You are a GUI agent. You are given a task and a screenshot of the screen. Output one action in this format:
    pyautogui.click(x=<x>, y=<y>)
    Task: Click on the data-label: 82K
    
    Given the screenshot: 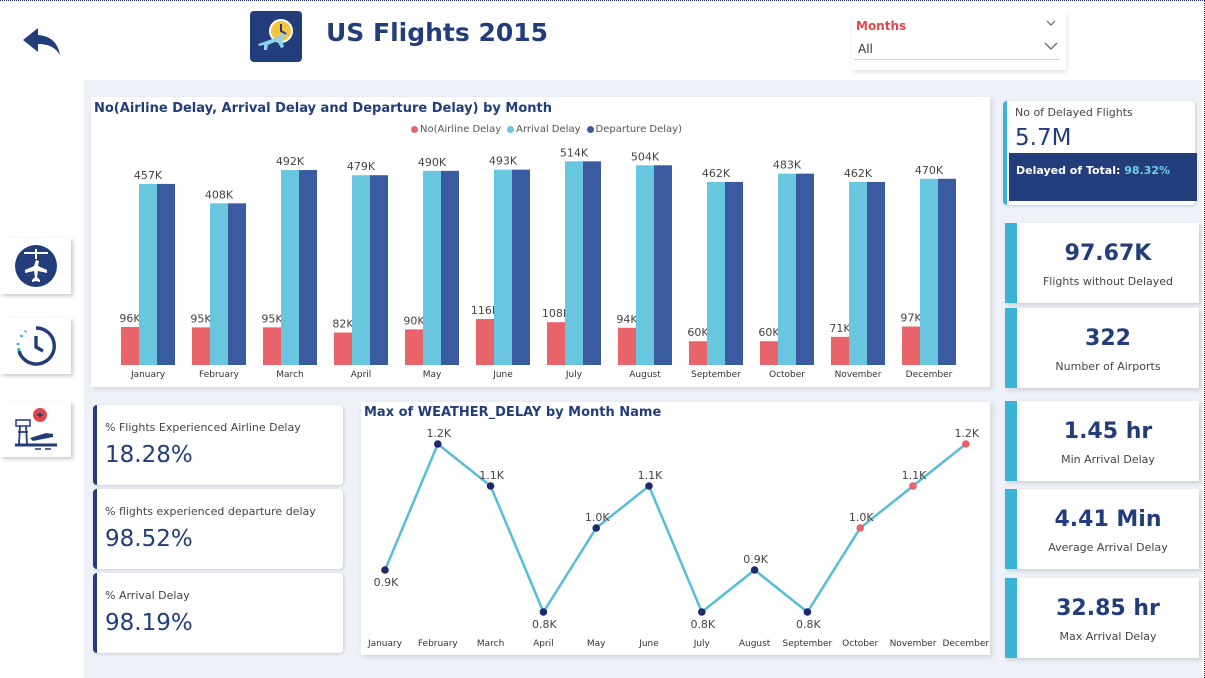 What is the action you would take?
    pyautogui.click(x=343, y=324)
    